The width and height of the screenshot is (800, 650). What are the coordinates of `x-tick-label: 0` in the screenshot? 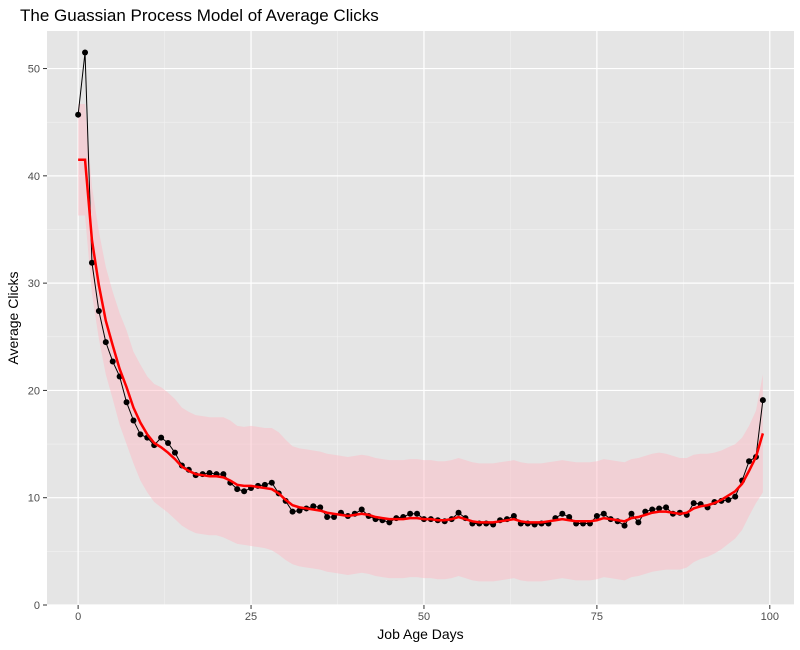 It's located at (78, 617).